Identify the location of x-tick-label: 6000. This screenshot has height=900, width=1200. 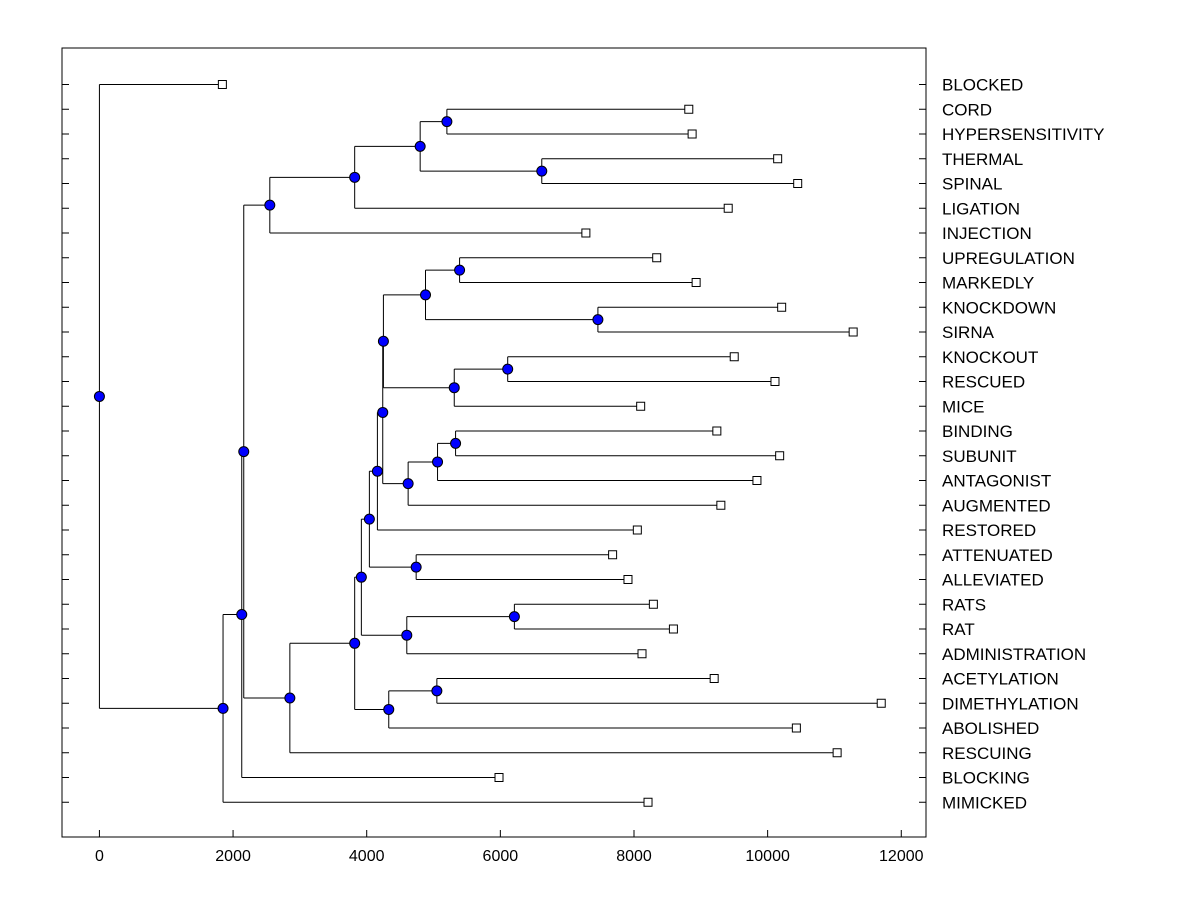
(501, 856).